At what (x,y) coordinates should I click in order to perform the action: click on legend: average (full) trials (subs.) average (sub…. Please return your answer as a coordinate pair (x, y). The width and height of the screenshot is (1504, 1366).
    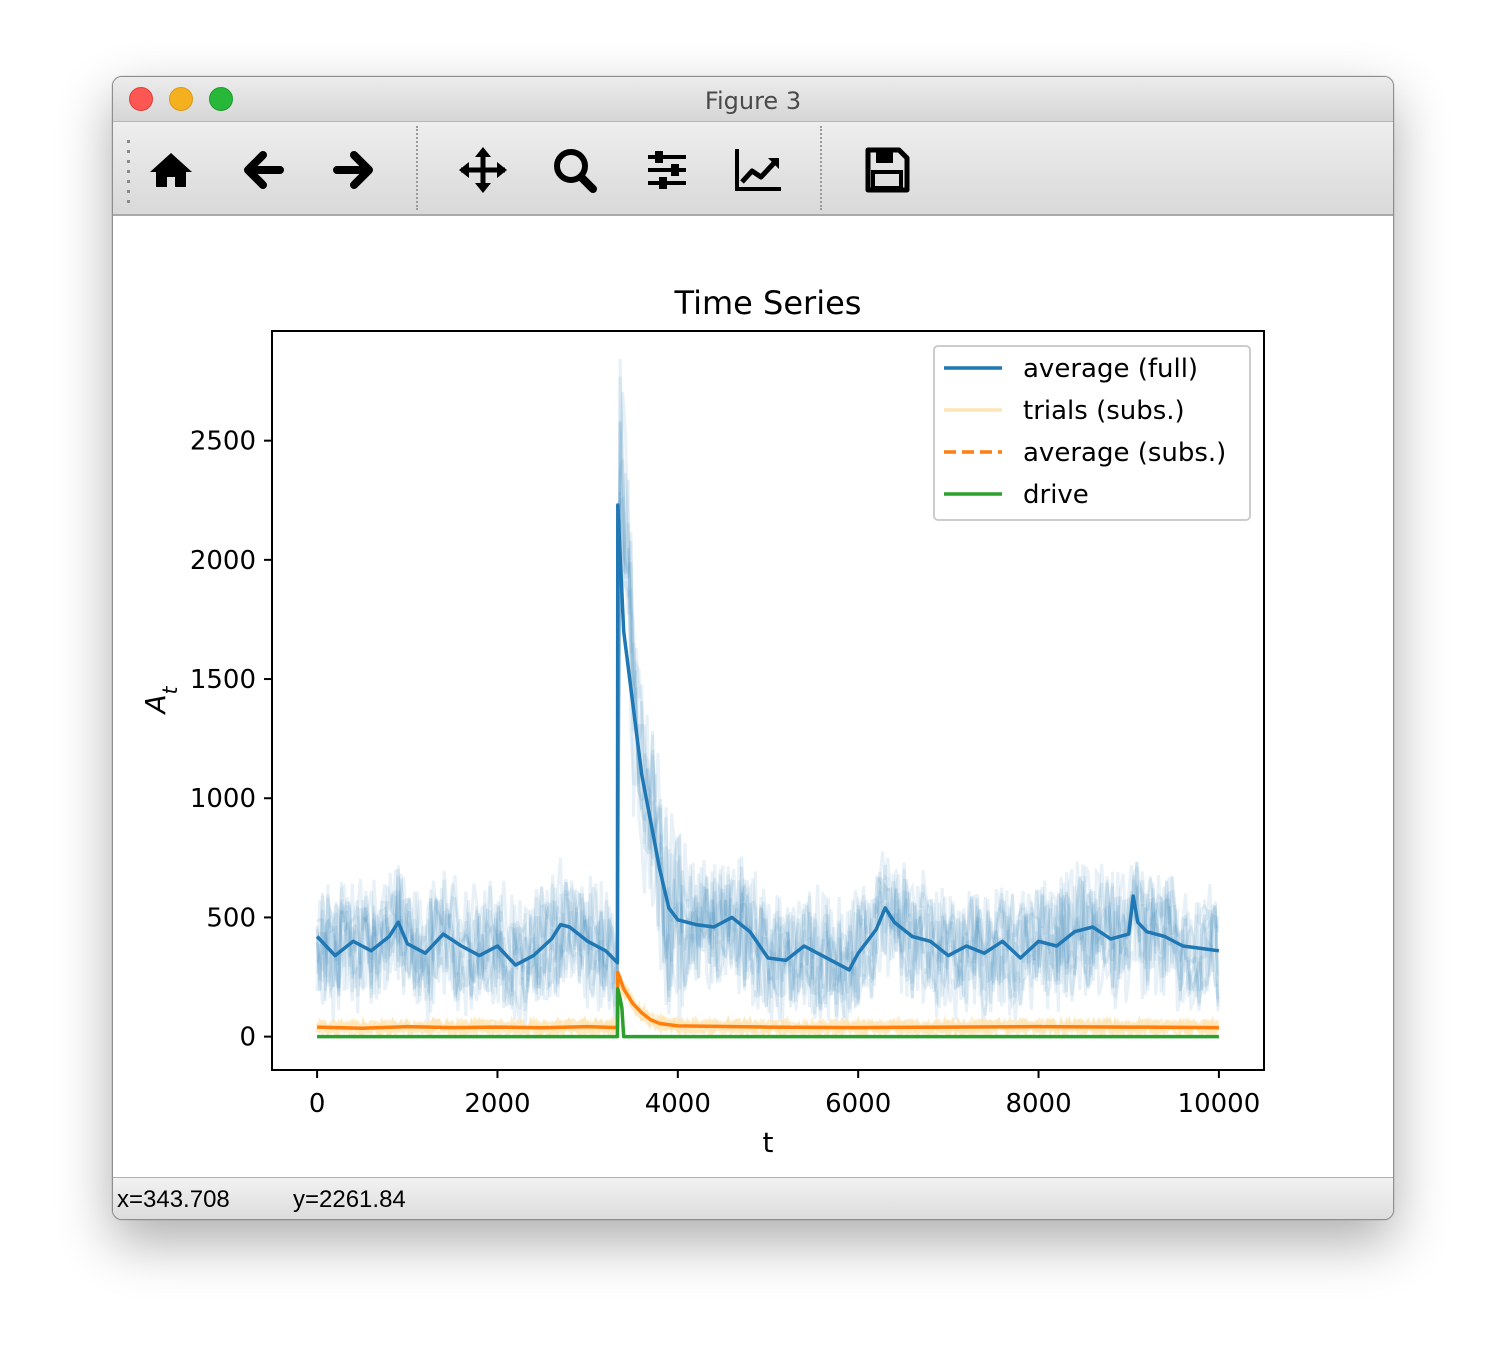
    Looking at the image, I should click on (1092, 433).